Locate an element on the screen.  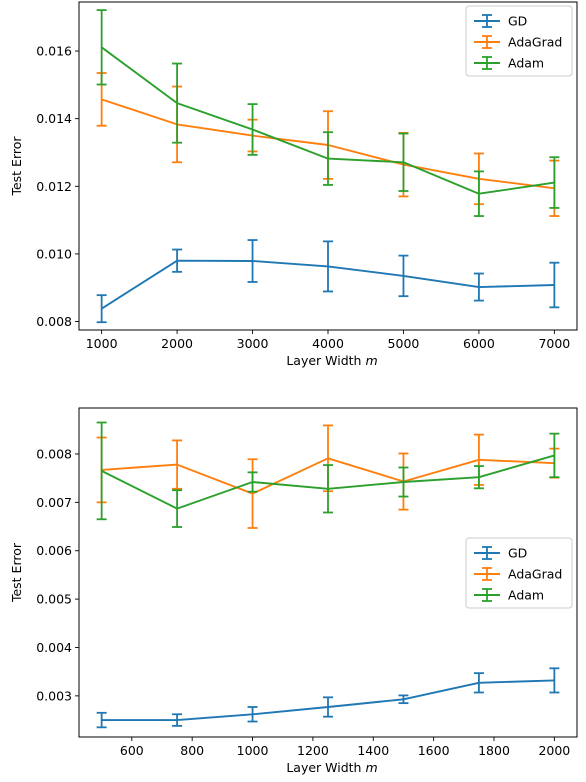
x-tick-label: 7000 is located at coordinates (554, 343).